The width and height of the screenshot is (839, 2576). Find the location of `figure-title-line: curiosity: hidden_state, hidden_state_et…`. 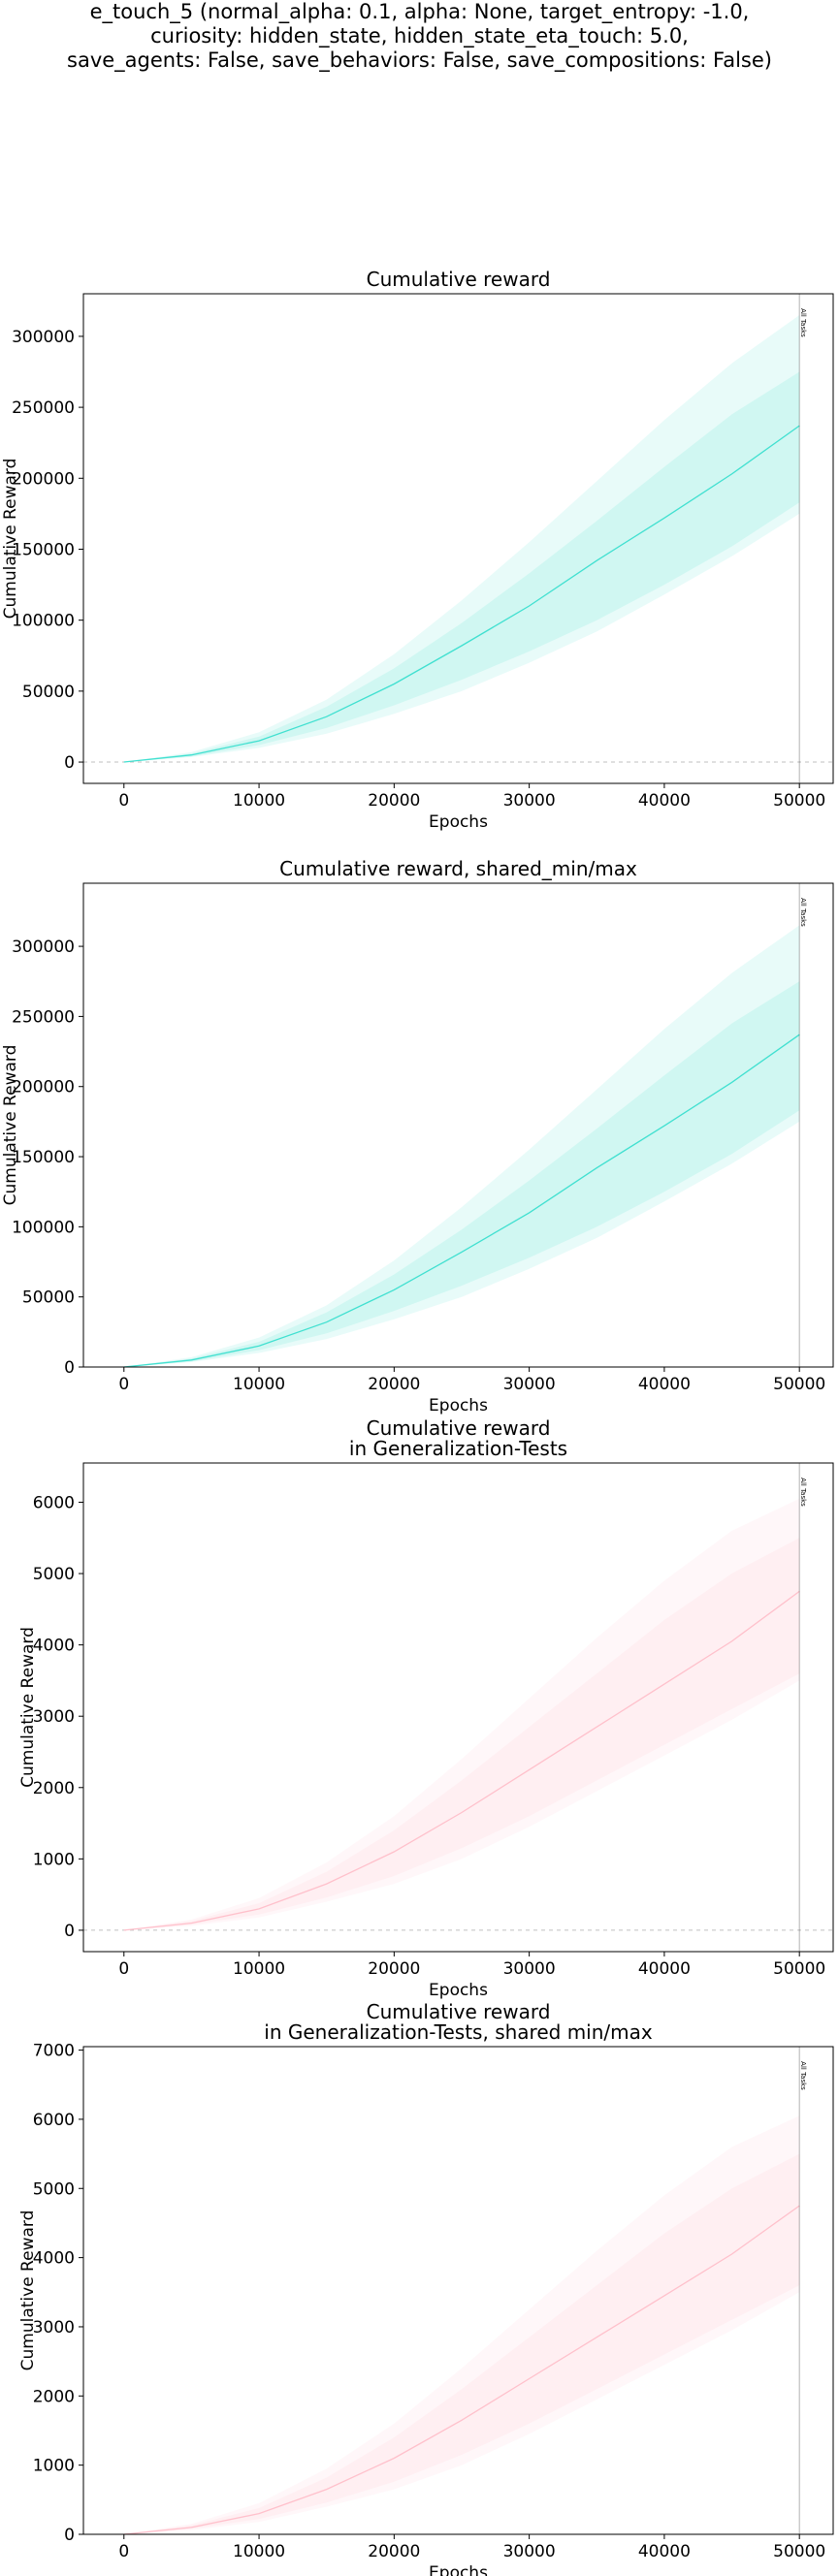

figure-title-line: curiosity: hidden_state, hidden_state_et… is located at coordinates (419, 36).